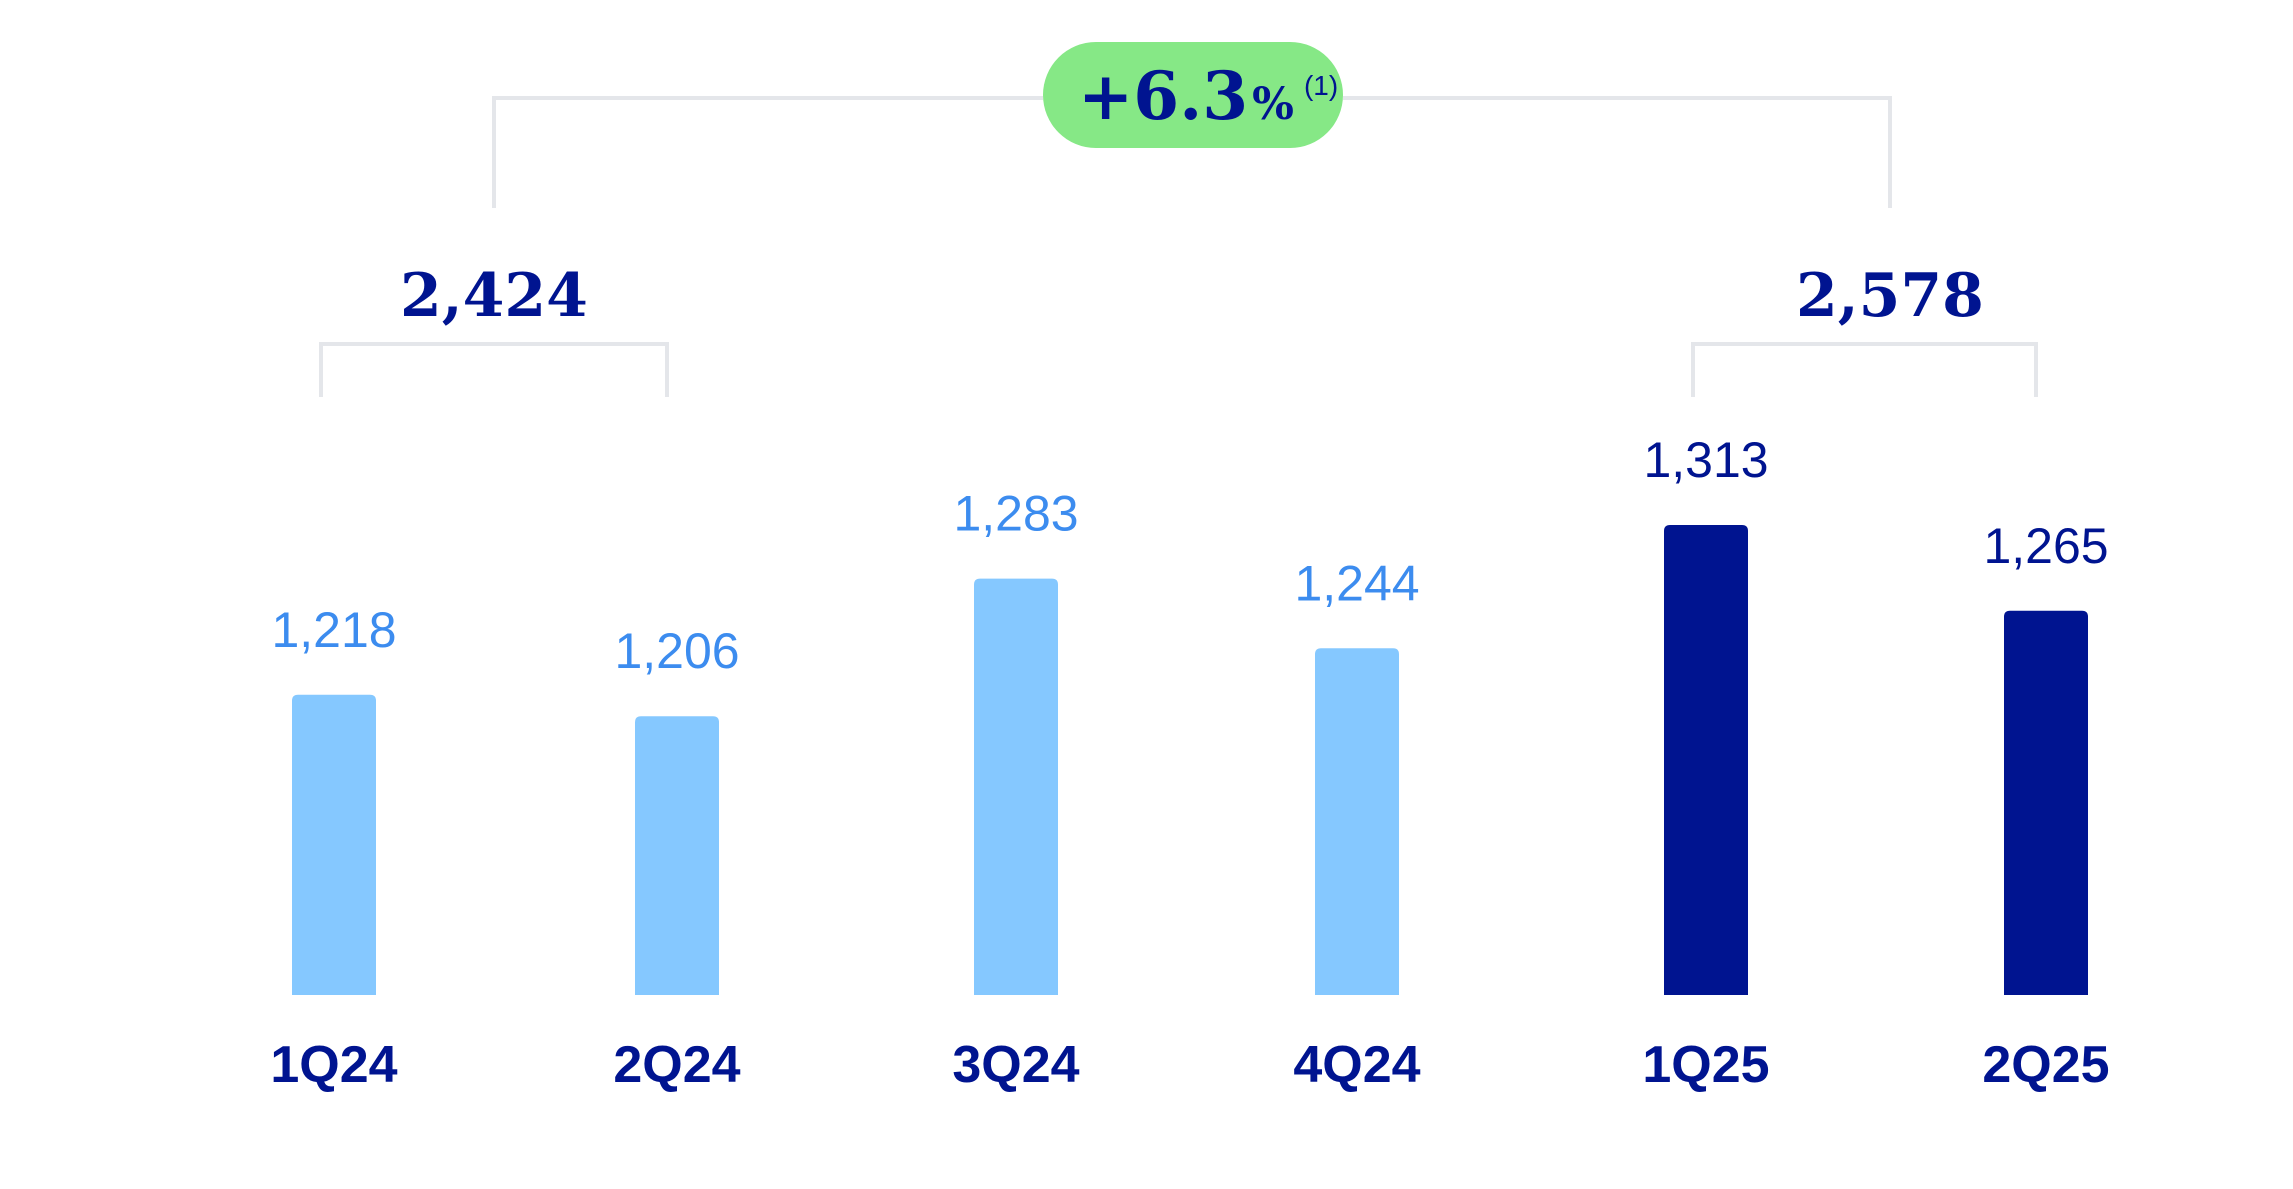 This screenshot has width=2293, height=1189. Describe the element at coordinates (1705, 460) in the screenshot. I see `value-label-1Q25: 1,313` at that location.